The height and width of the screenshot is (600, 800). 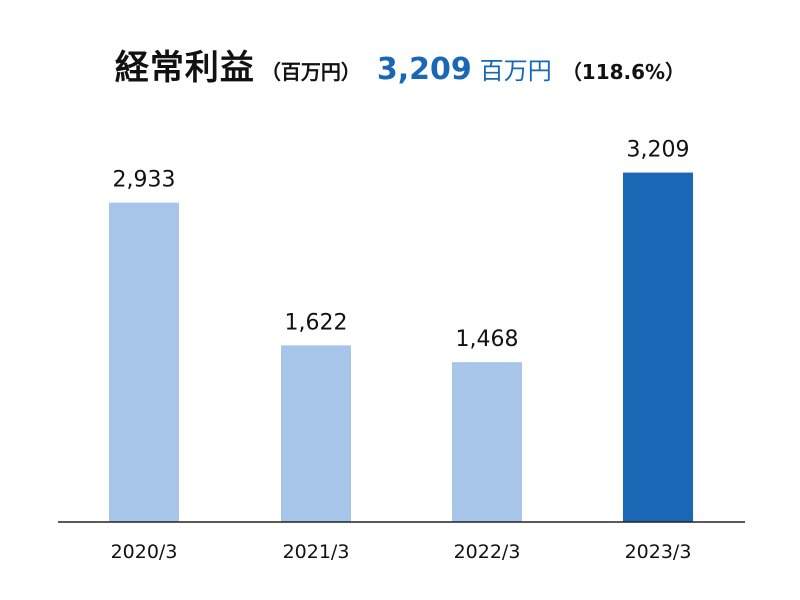 What do you see at coordinates (487, 552) in the screenshot?
I see `category-label: 2022/3` at bounding box center [487, 552].